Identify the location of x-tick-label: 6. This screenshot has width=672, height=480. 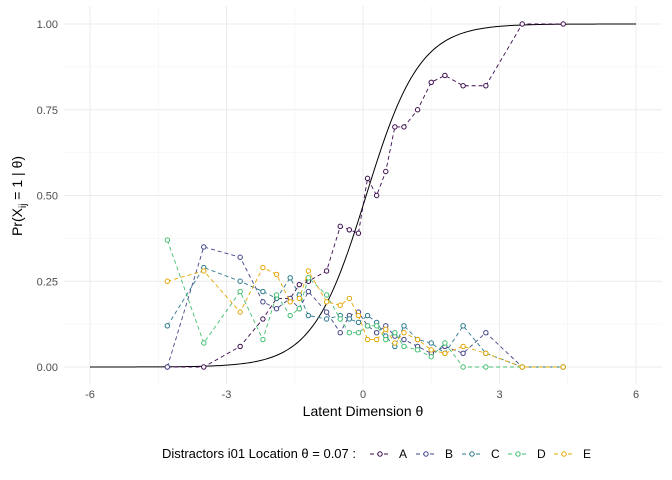
(636, 395).